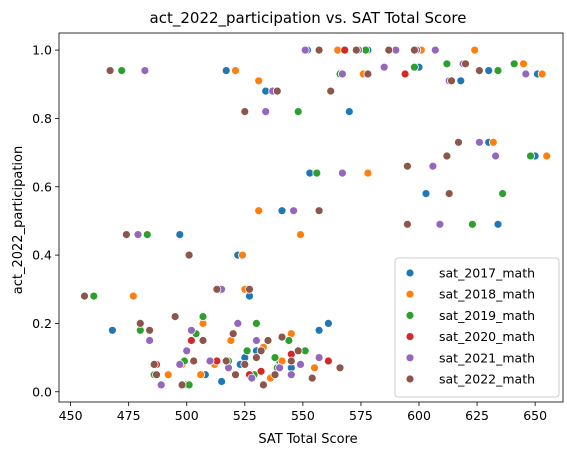  What do you see at coordinates (487, 379) in the screenshot?
I see `legend-label: sat_2022_math` at bounding box center [487, 379].